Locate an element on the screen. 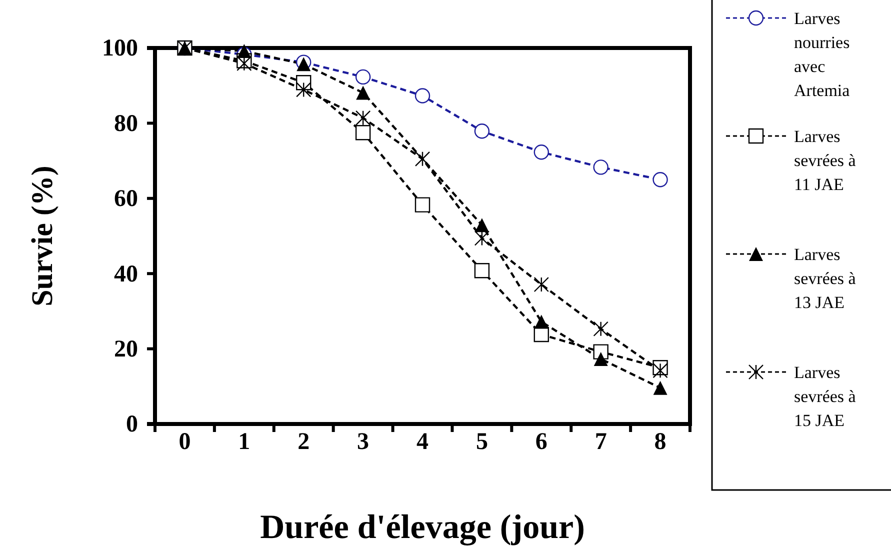 This screenshot has height=554, width=891. legend-label: Larves sevrées à 11 JAE is located at coordinates (825, 160).